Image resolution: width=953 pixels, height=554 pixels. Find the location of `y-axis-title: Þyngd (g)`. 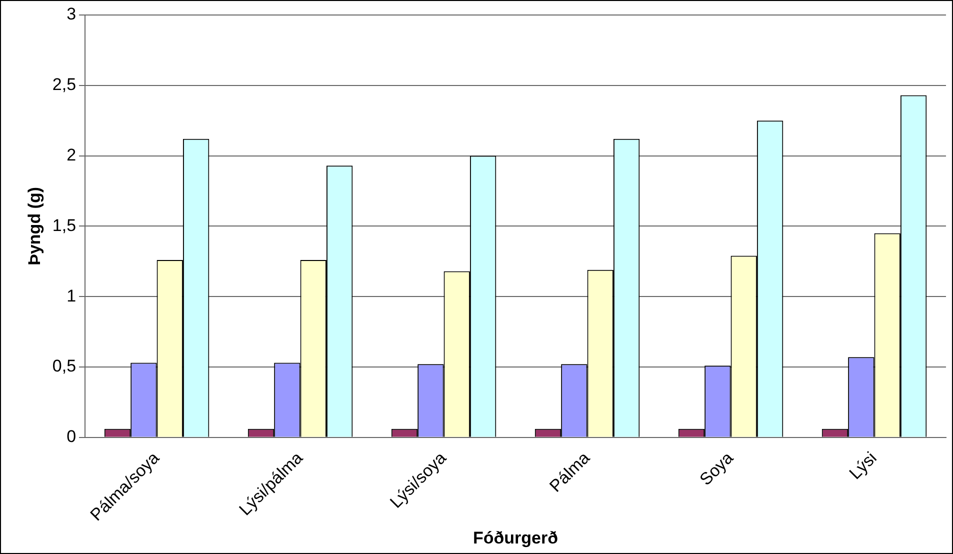

y-axis-title: Þyngd (g) is located at coordinates (34, 226).